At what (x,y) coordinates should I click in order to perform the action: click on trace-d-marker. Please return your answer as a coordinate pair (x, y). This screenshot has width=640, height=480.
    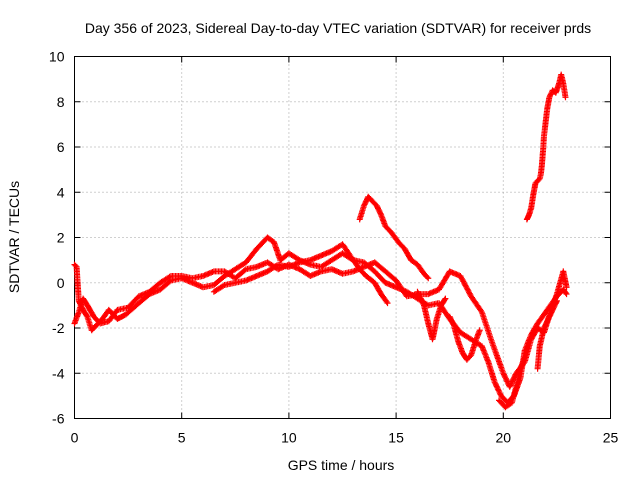
    Looking at the image, I should click on (428, 278).